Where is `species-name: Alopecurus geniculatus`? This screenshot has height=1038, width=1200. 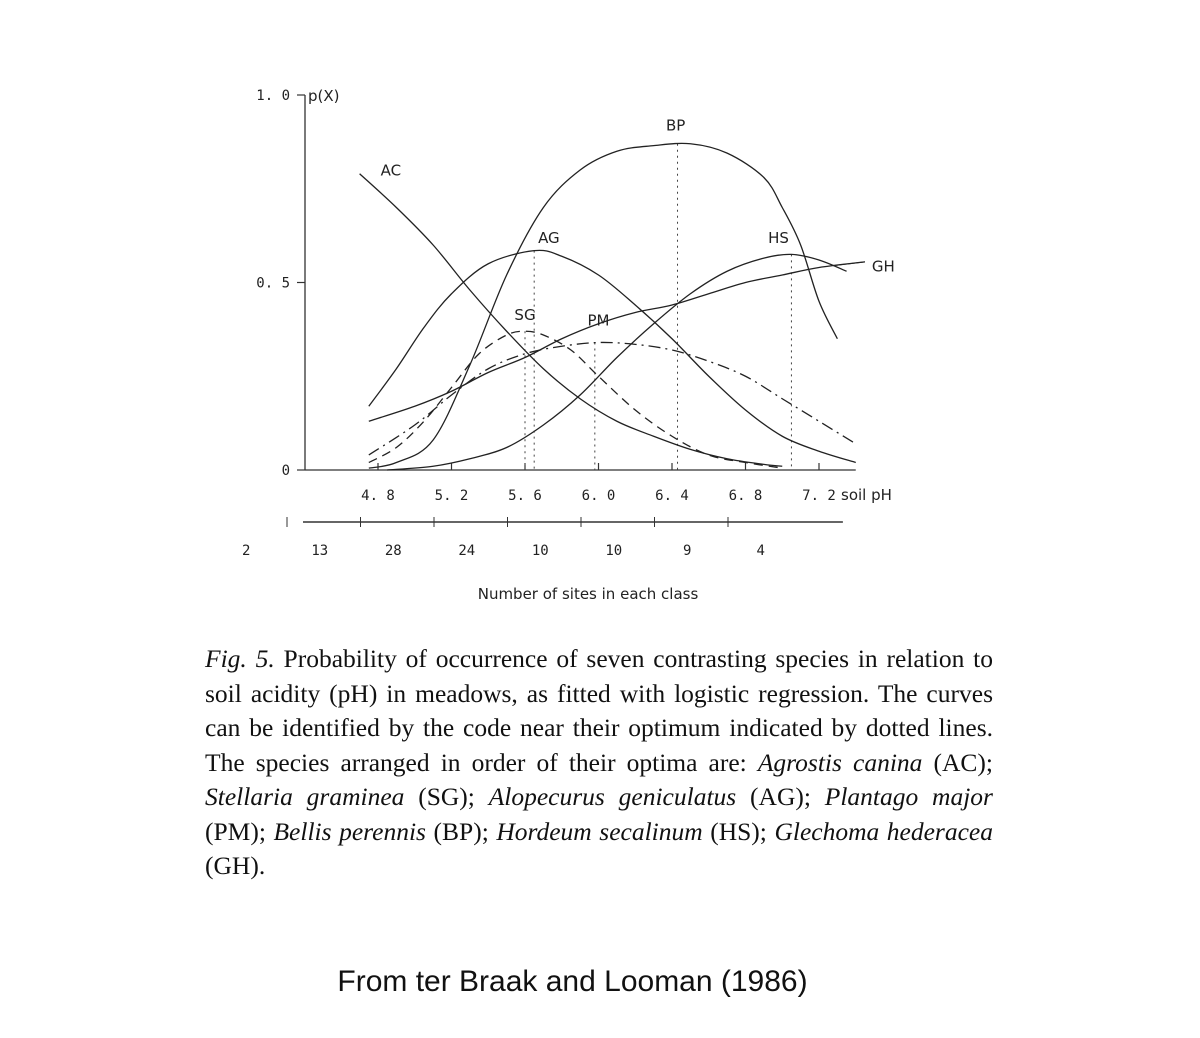
species-name: Alopecurus geniculatus is located at coordinates (612, 796).